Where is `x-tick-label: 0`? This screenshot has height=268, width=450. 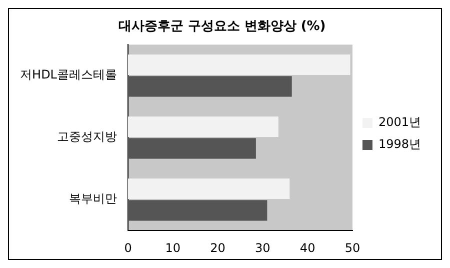 x-tick-label: 0 is located at coordinates (128, 247).